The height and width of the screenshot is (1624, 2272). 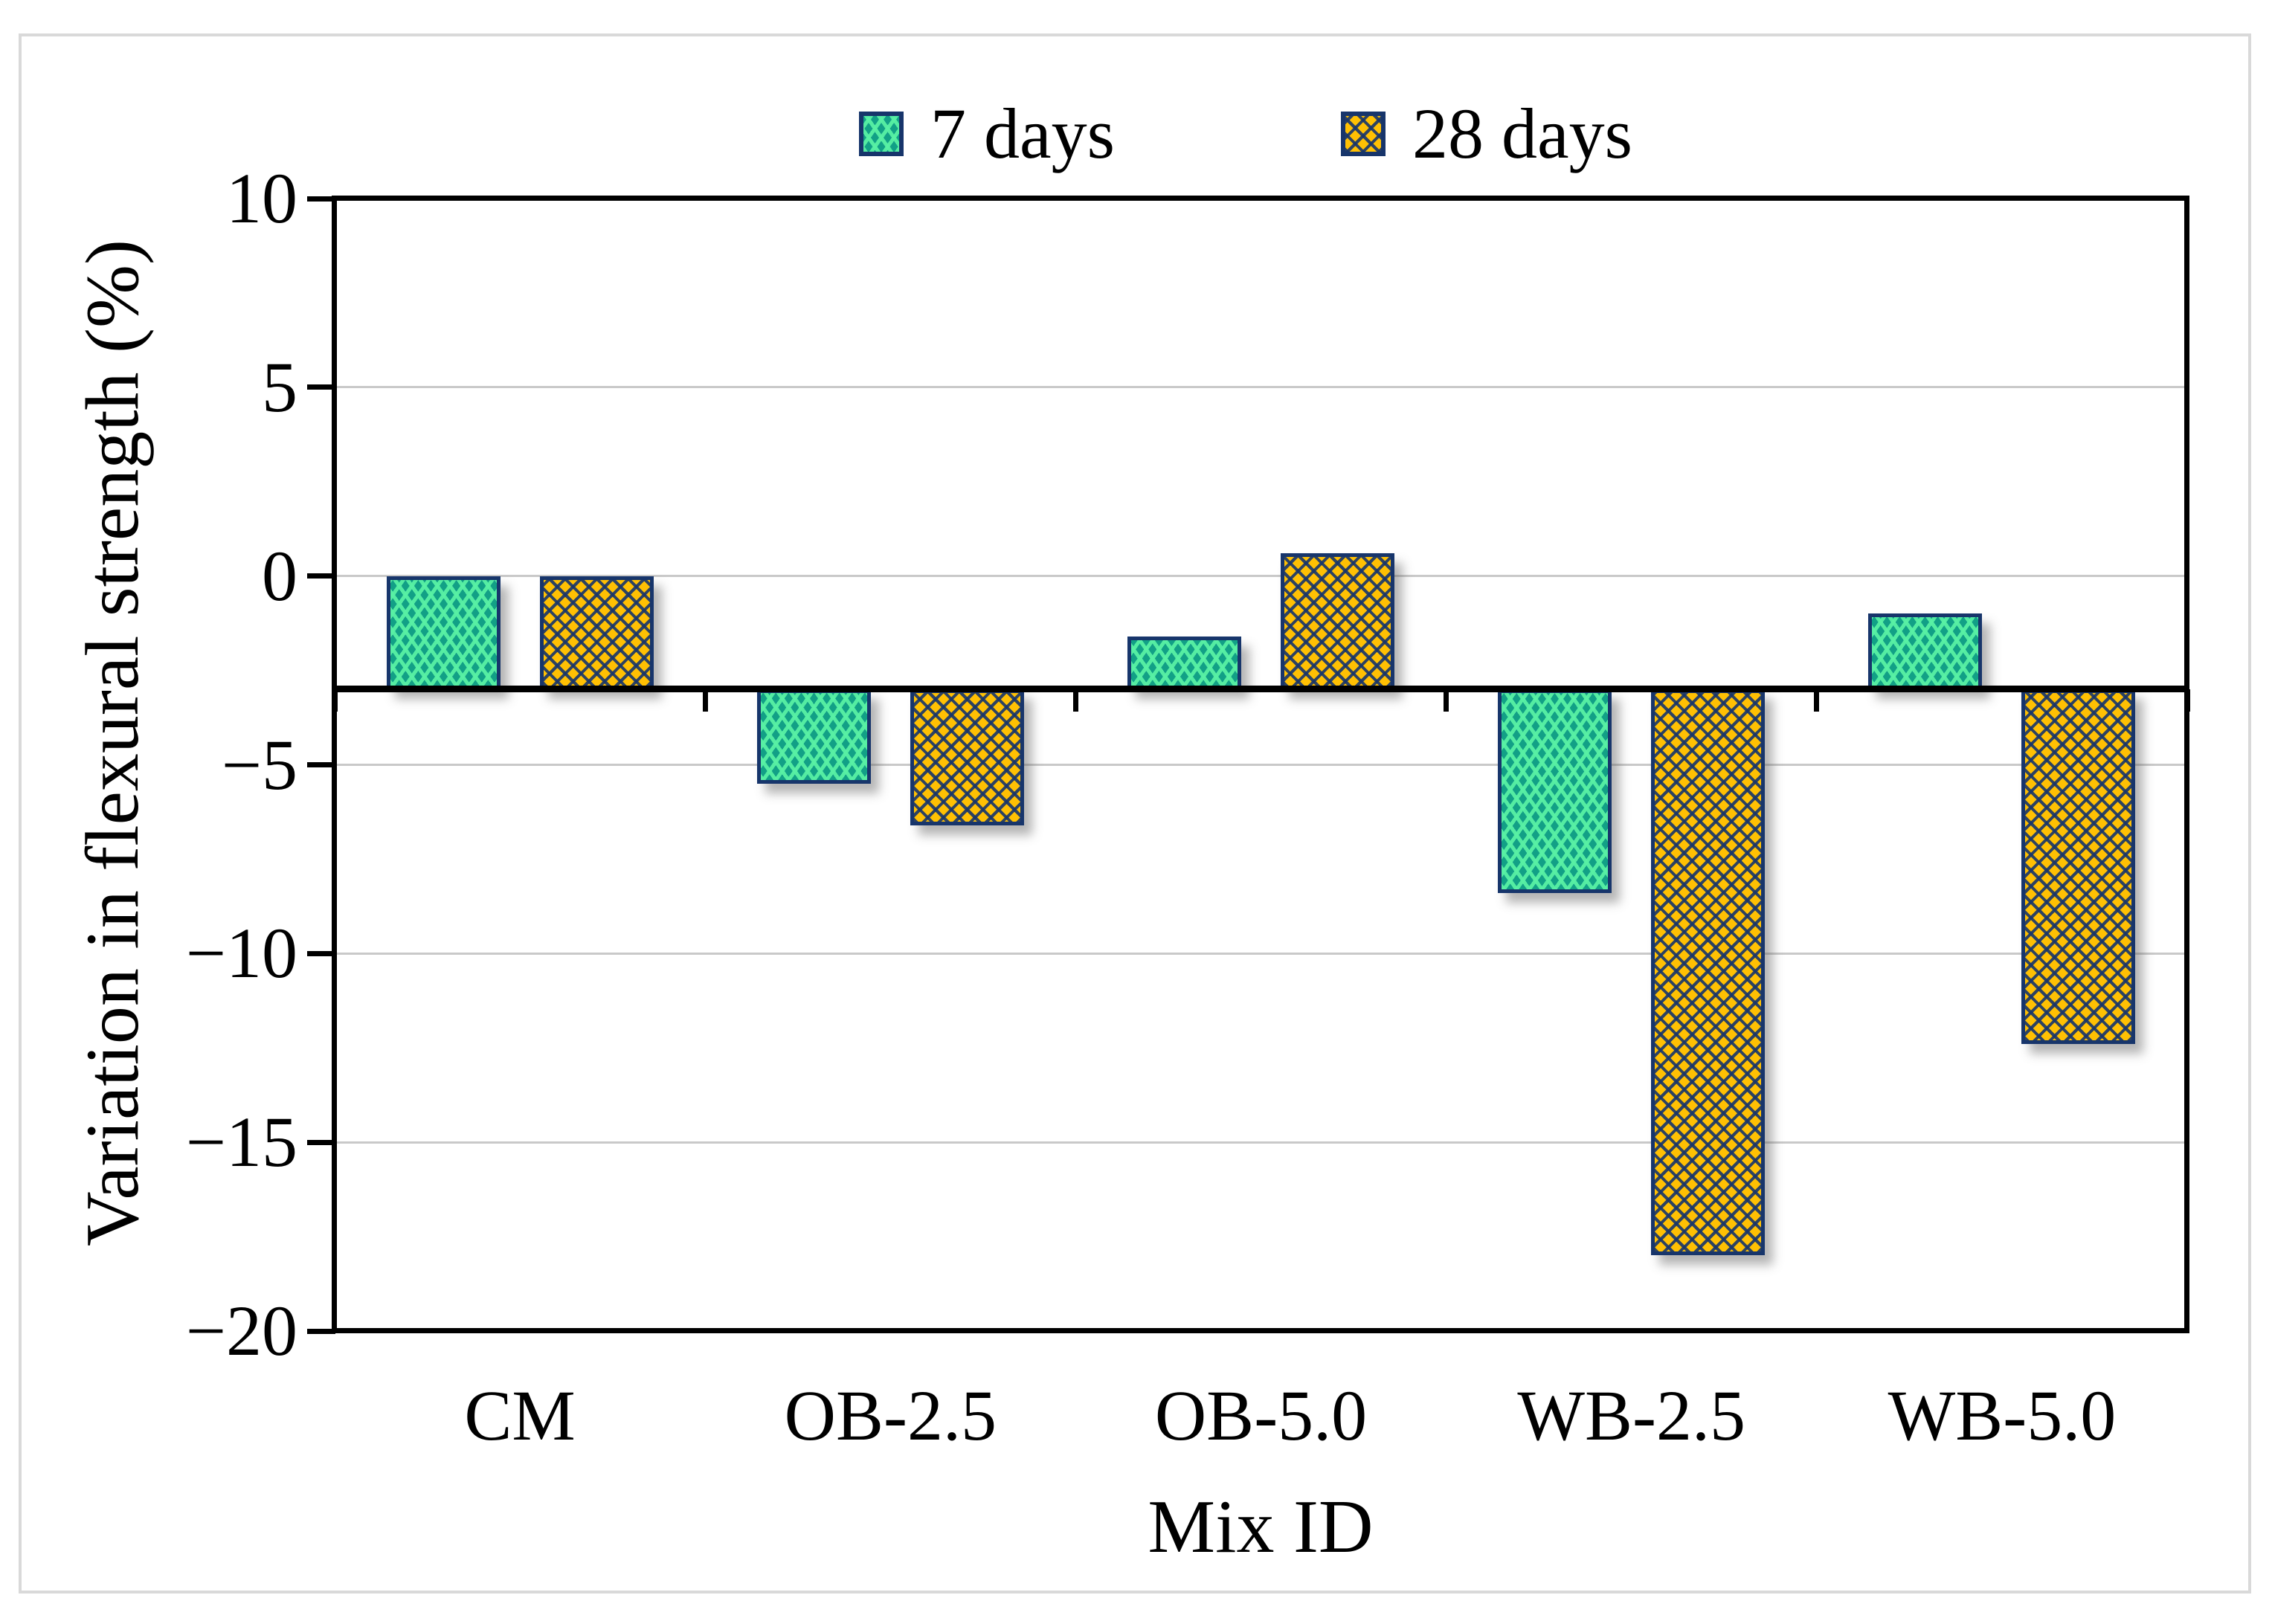 What do you see at coordinates (279, 575) in the screenshot?
I see `y-tick-label: 0` at bounding box center [279, 575].